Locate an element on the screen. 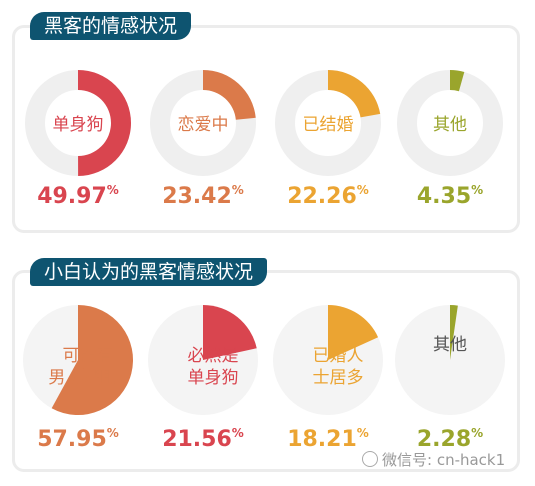 Image resolution: width=535 pixels, height=486 pixels. value-label-1-2: 23.42% is located at coordinates (203, 196).